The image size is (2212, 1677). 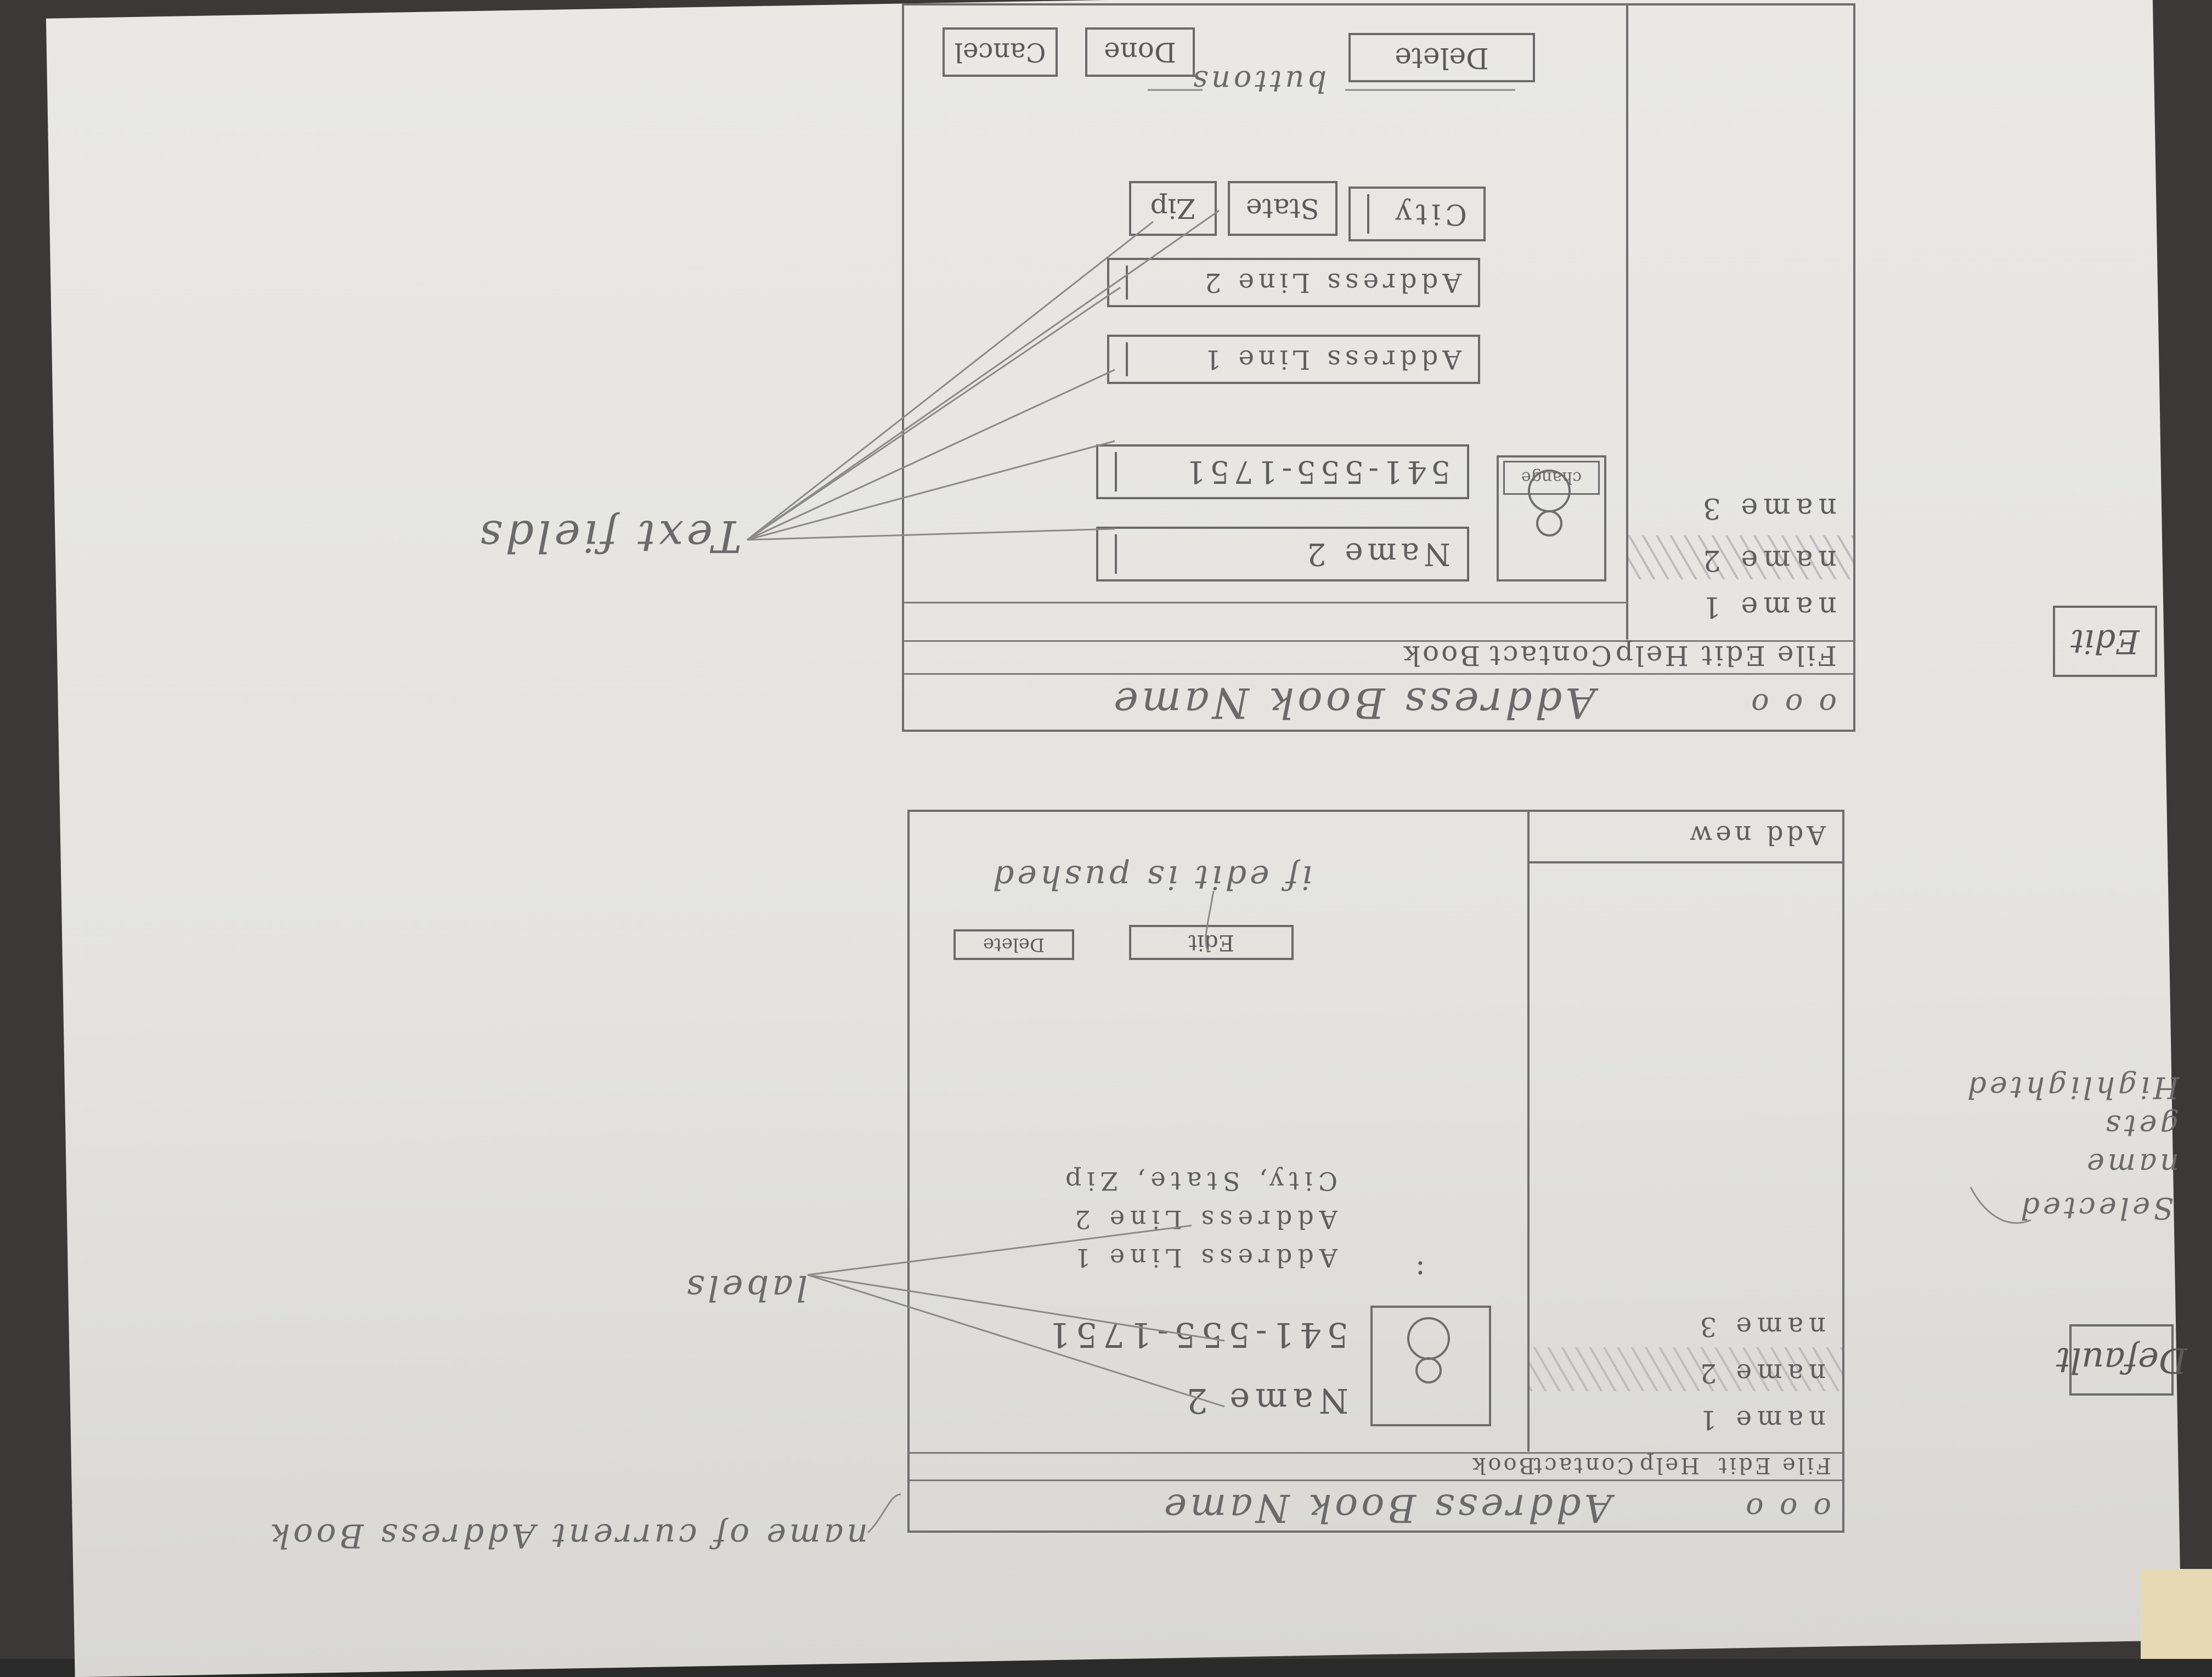 I want to click on table-corner, so click(x=2176, y=1614).